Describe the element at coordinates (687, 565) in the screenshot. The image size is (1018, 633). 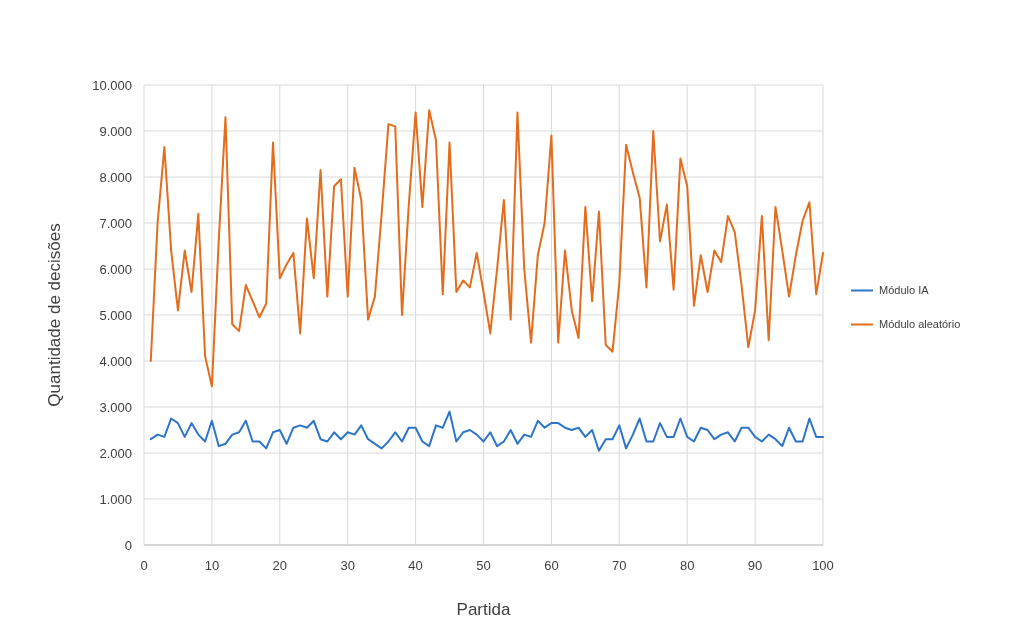
I see `x-tick-label: 80` at that location.